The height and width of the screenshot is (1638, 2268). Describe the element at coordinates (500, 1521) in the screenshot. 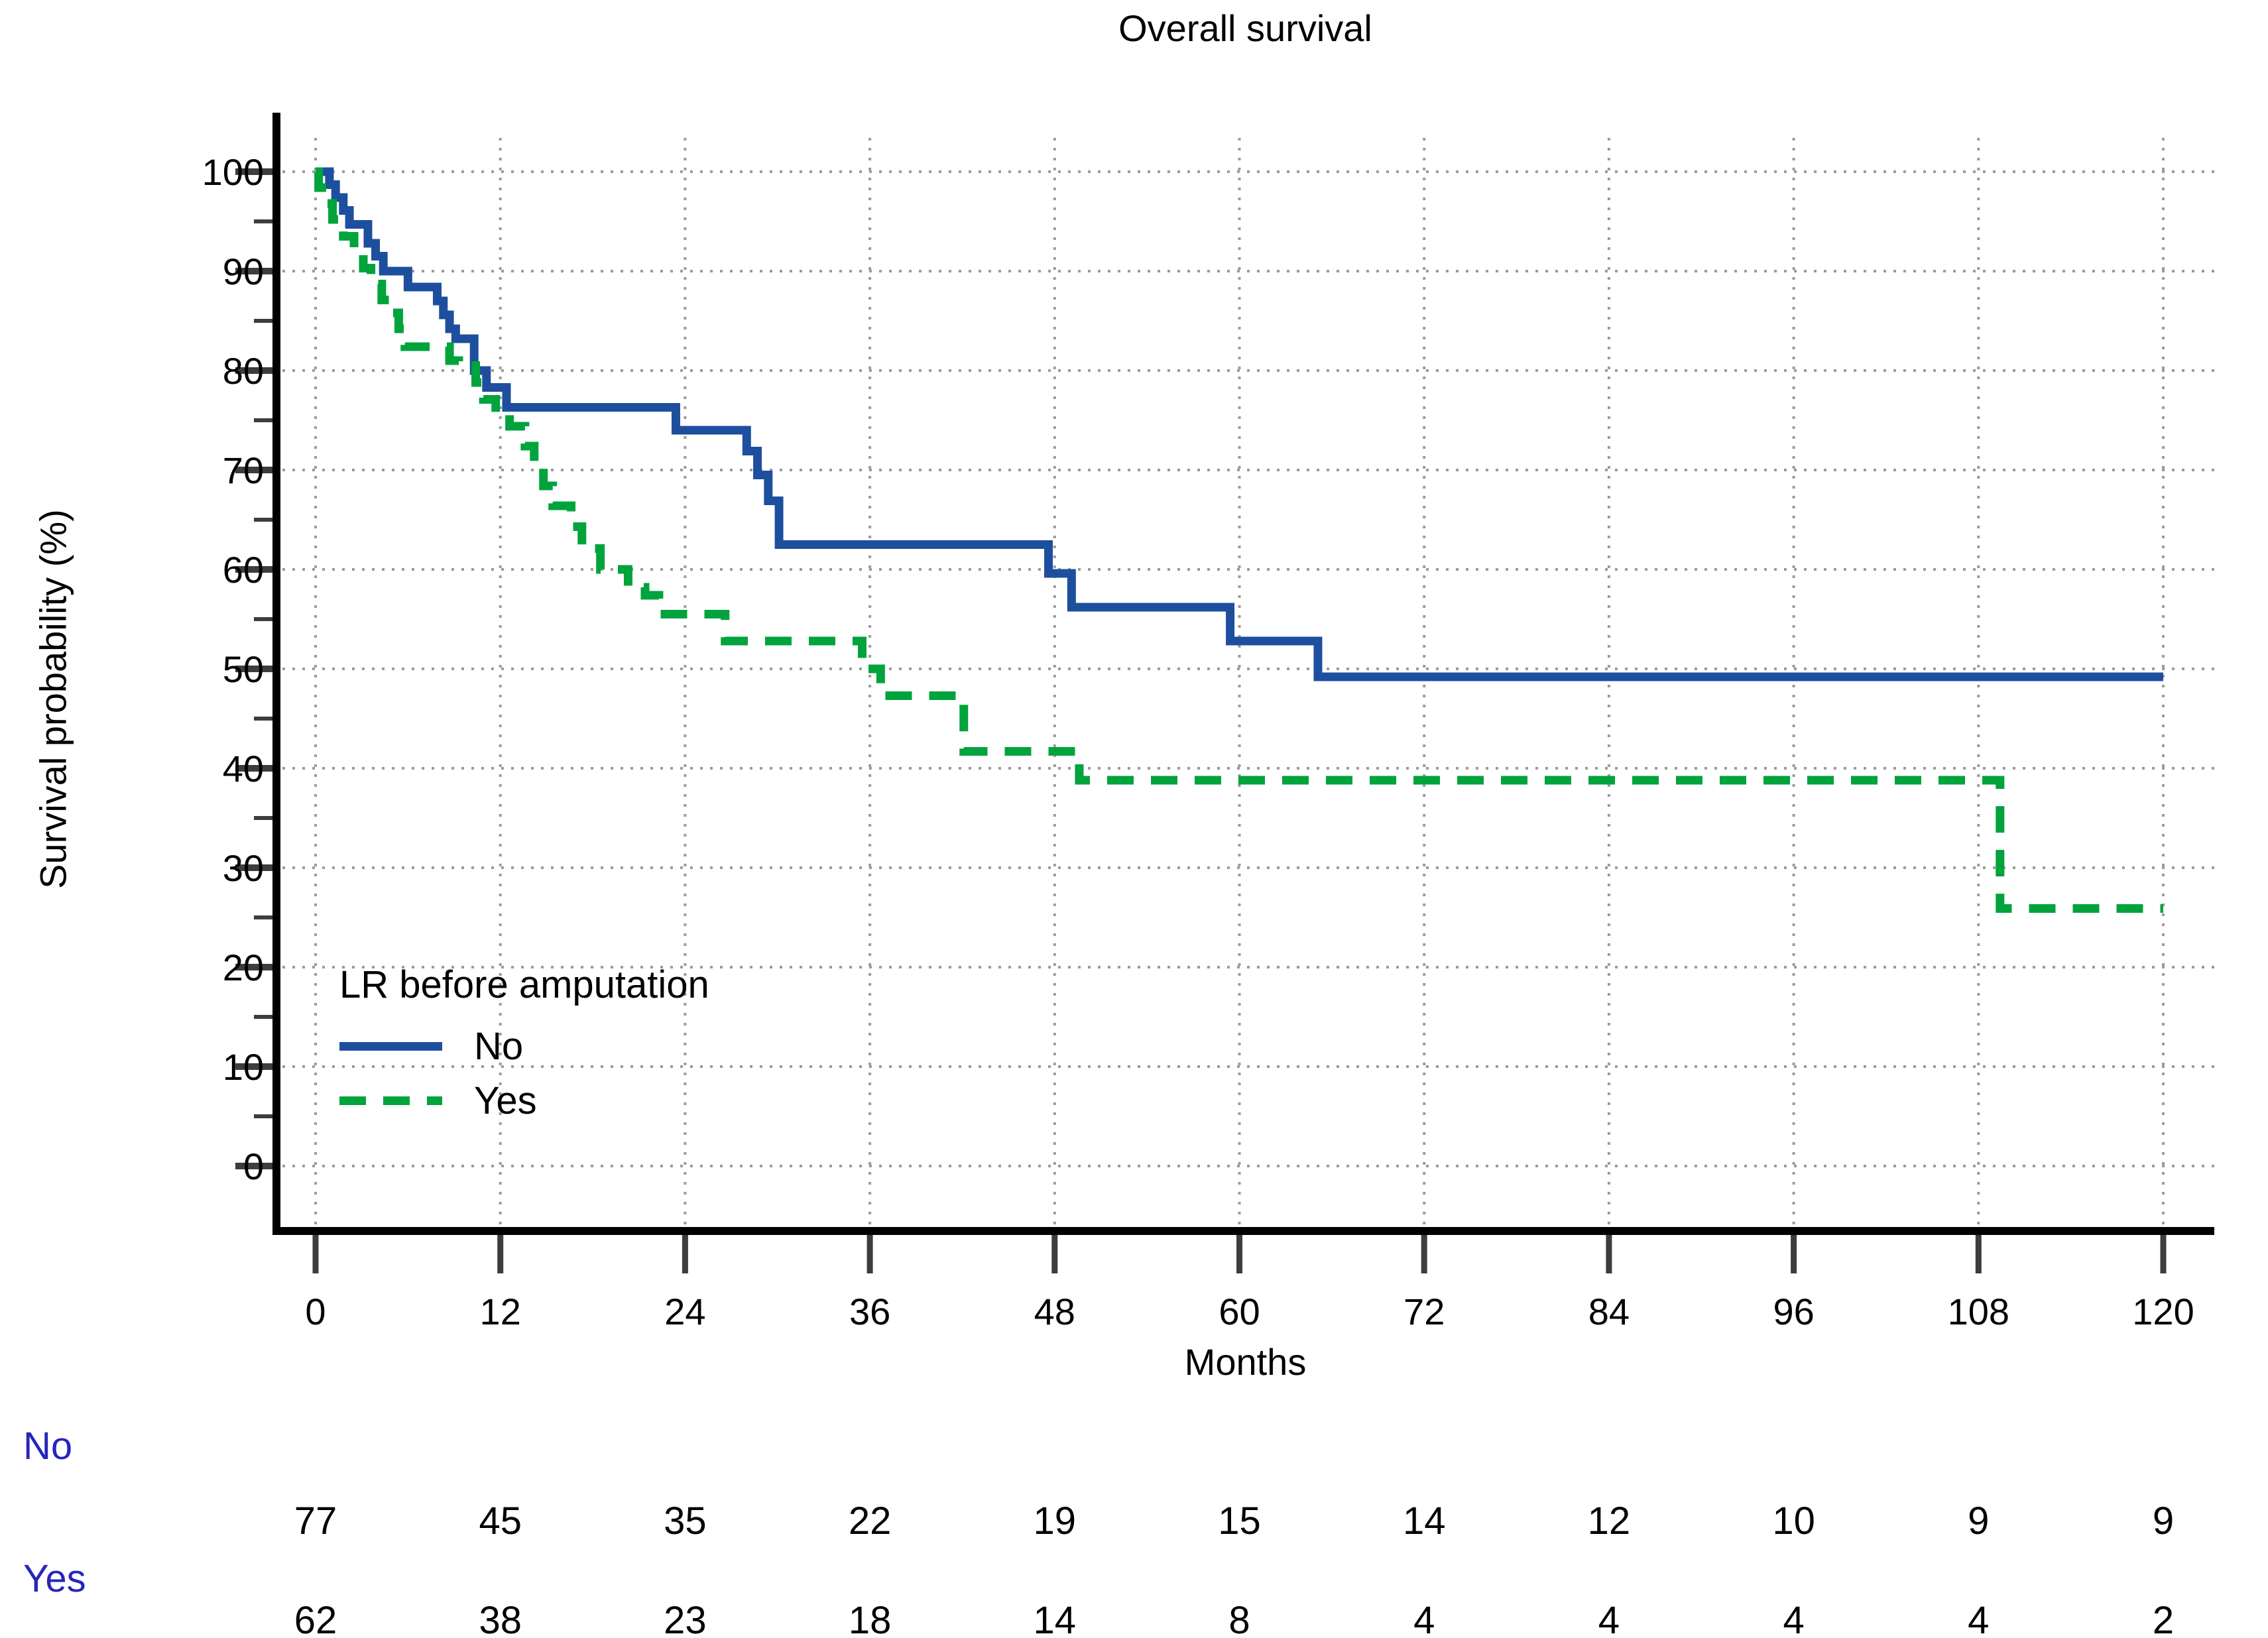

I see `risk-count-no-12: 45` at that location.